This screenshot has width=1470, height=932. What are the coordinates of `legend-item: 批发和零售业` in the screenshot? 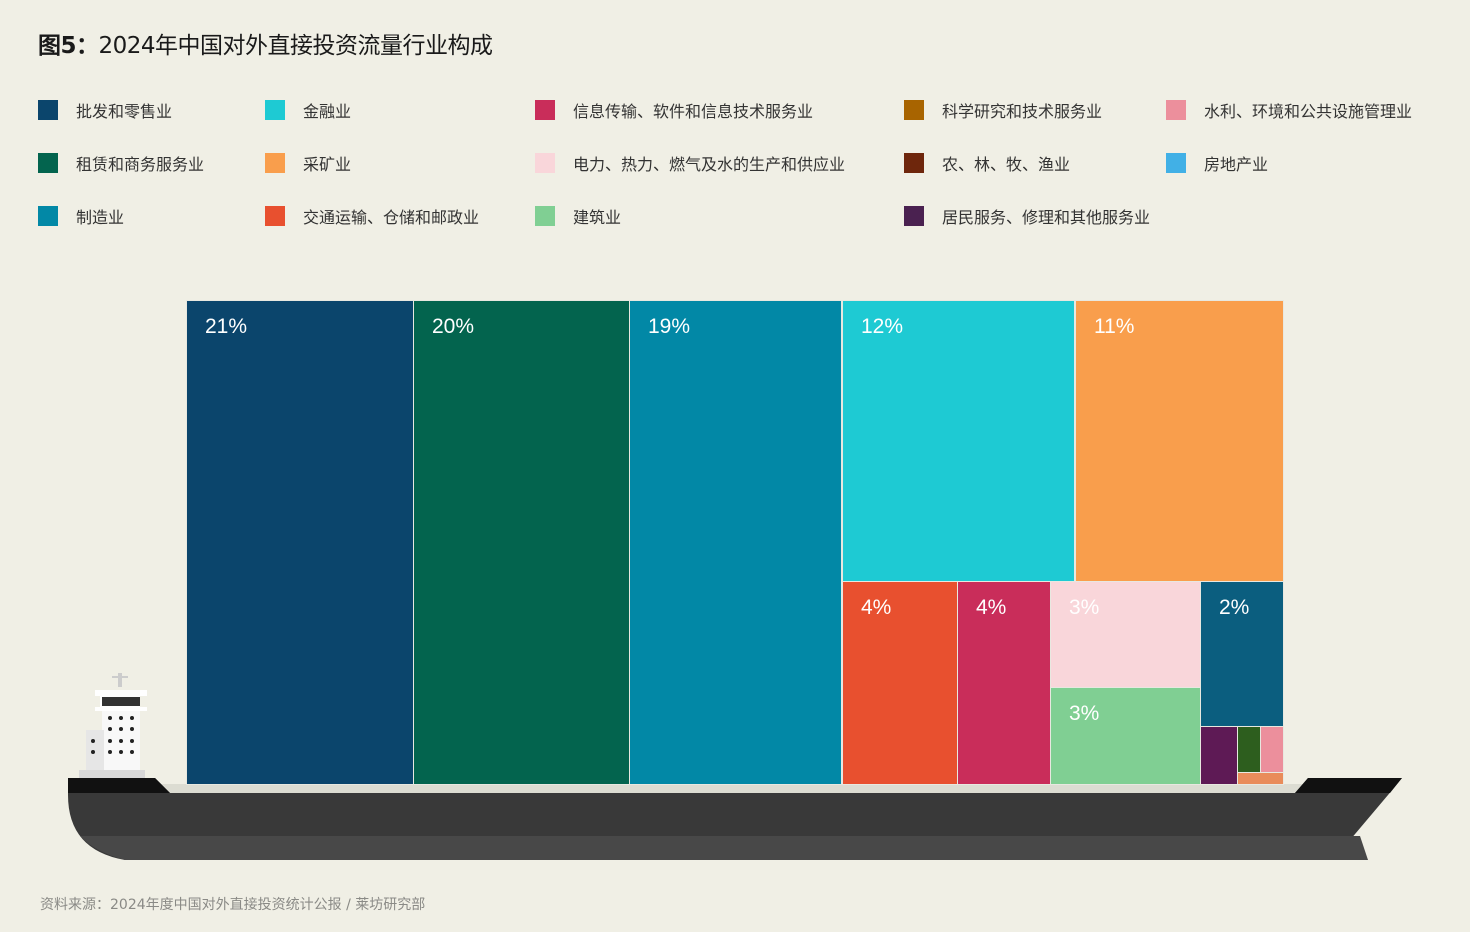 It's located at (105, 110).